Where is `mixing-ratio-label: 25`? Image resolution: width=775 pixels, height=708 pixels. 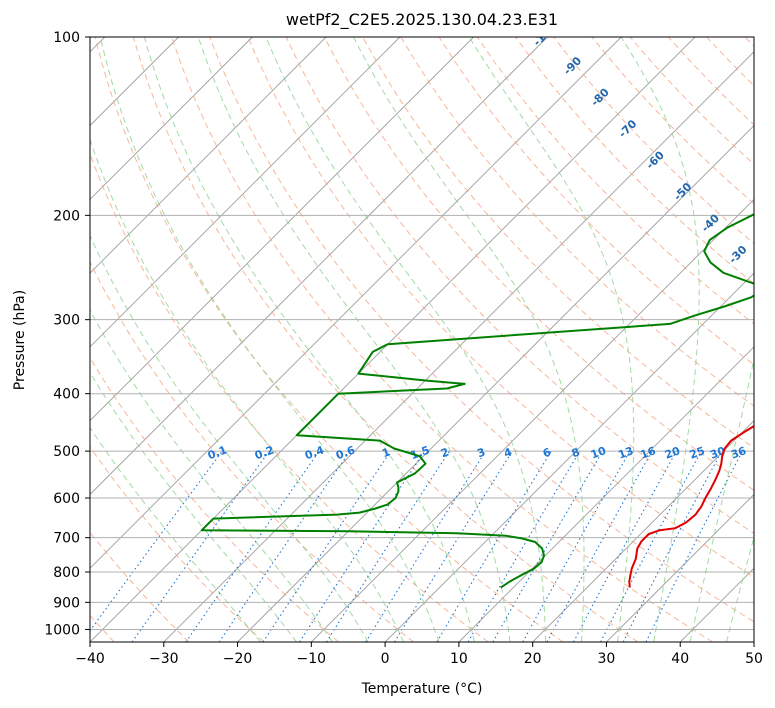 mixing-ratio-label: 25 is located at coordinates (697, 452).